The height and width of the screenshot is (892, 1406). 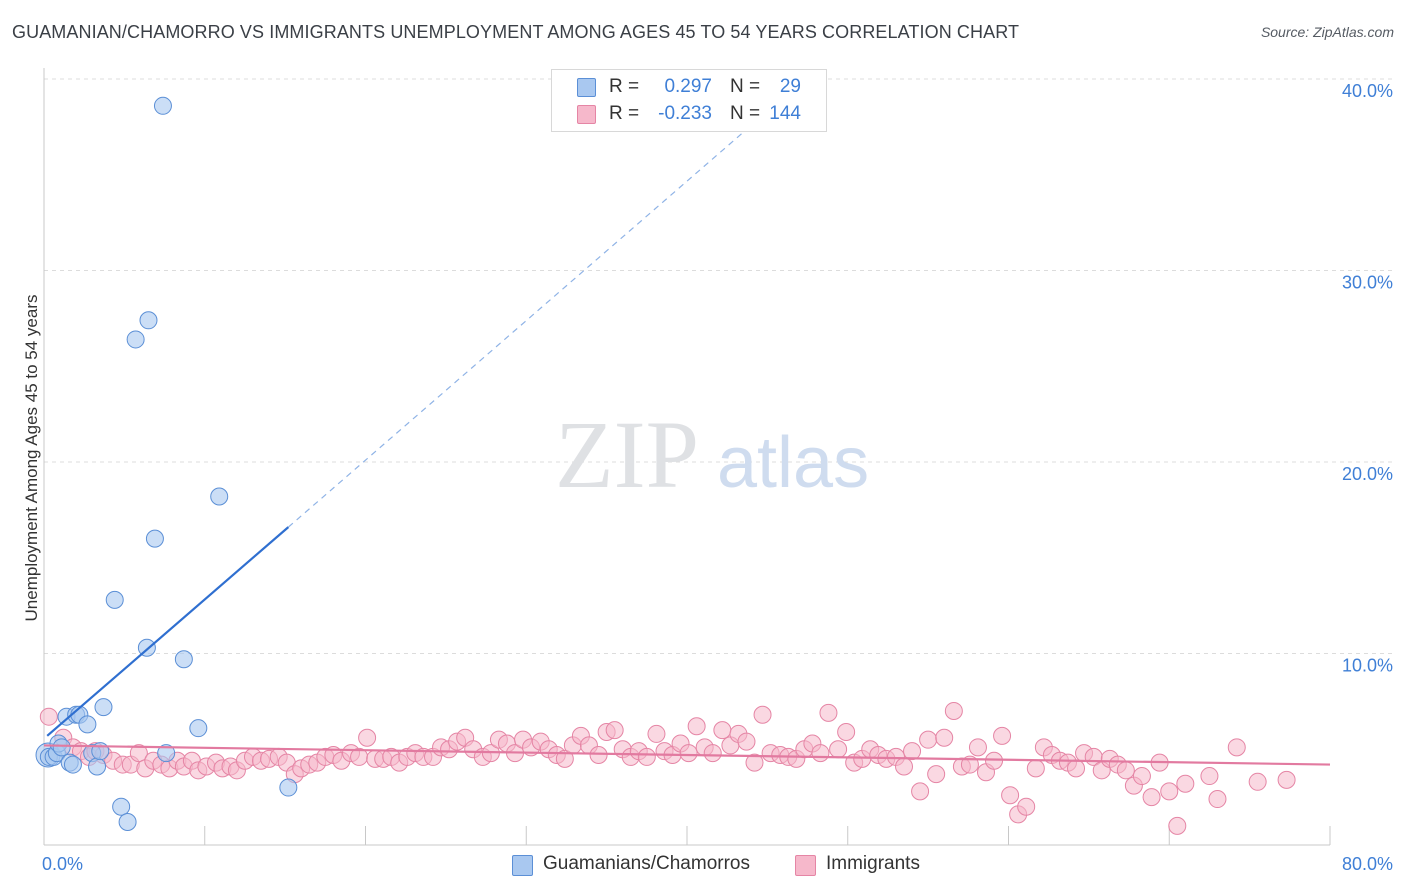 I want to click on x-tick-label-max: 80.0%, so click(x=1367, y=864).